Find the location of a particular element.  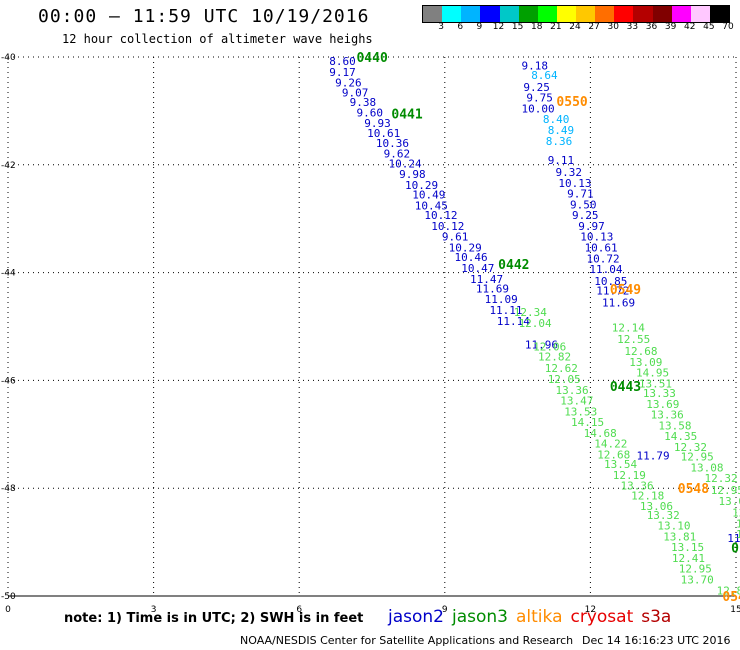

wave-height-label: 14.95 is located at coordinates (652, 373).